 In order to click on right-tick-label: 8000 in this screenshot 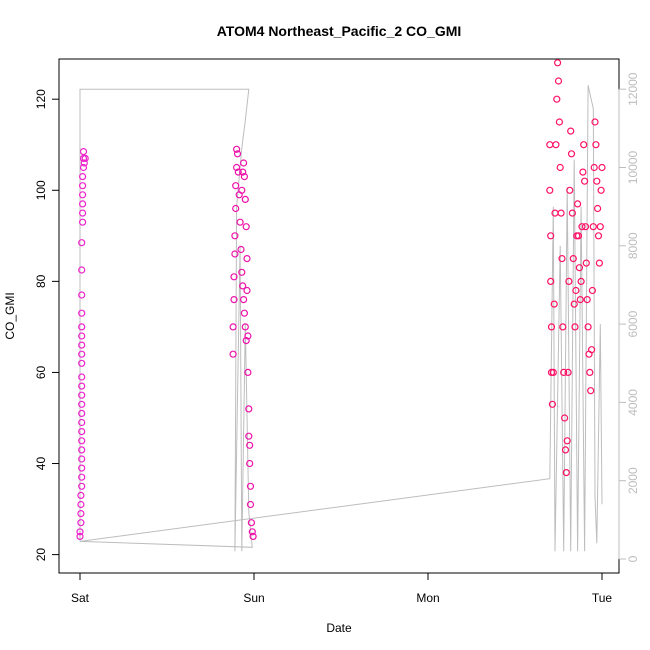, I will do `click(633, 245)`.